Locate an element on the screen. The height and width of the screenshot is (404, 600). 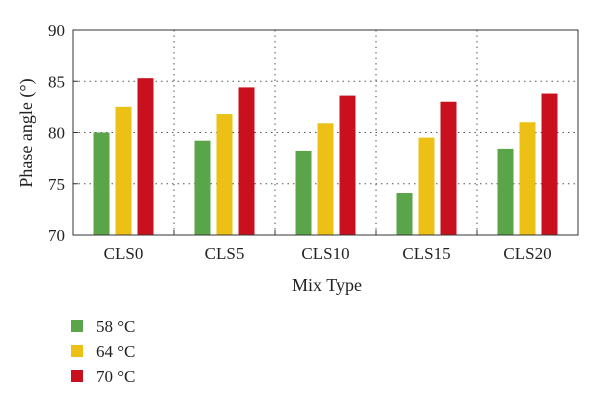
legend-label: 58 °C is located at coordinates (115, 326).